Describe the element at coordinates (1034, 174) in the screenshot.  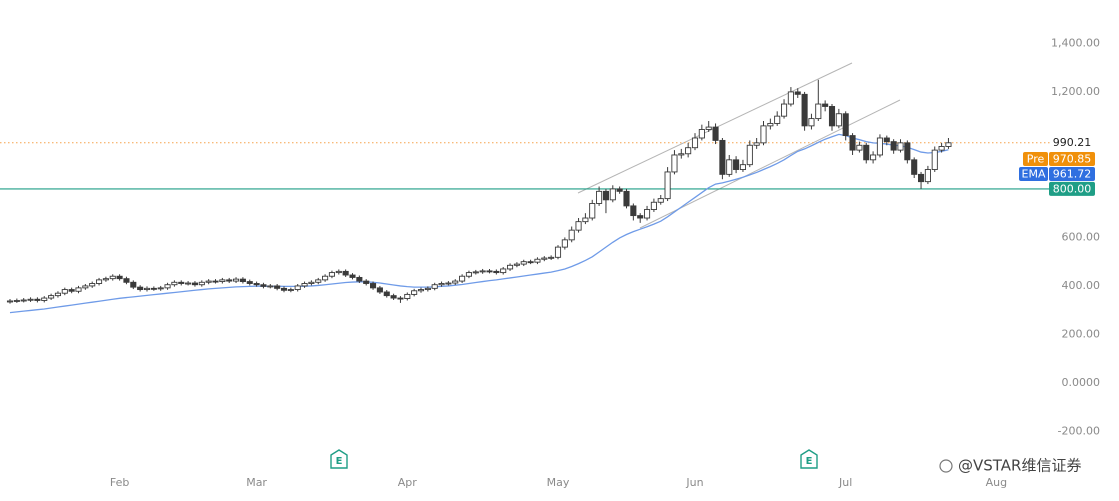
I see `ema-name: EMA` at that location.